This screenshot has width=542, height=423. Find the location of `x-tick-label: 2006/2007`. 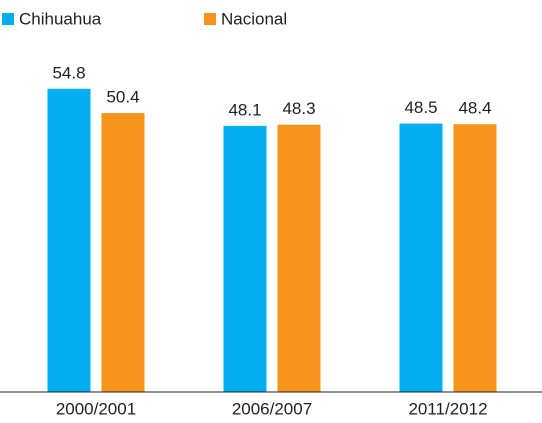

x-tick-label: 2006/2007 is located at coordinates (272, 408).